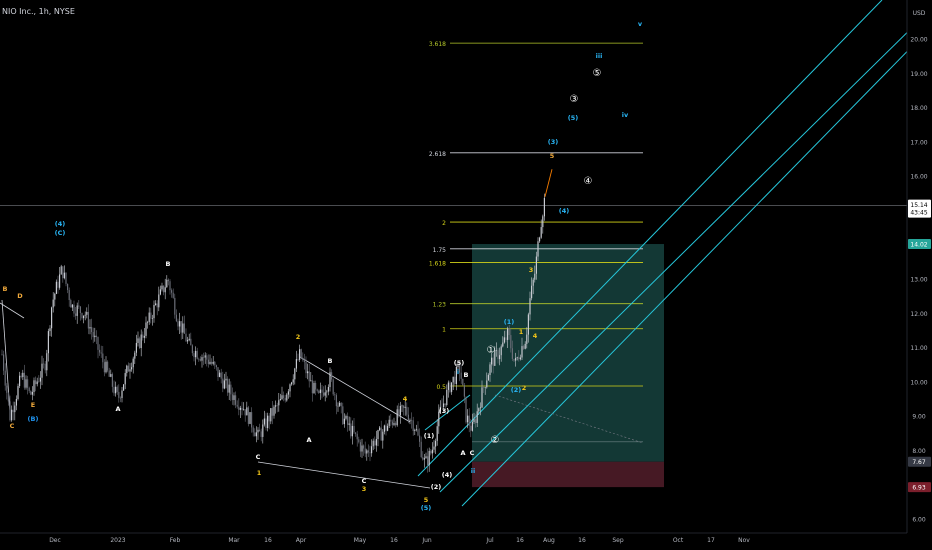 The image size is (932, 550). I want to click on y-tick-label: 17.00, so click(918, 142).